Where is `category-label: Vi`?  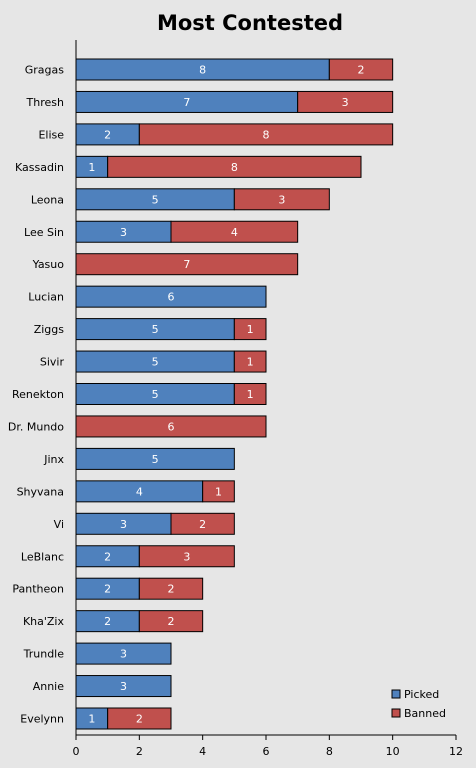 category-label: Vi is located at coordinates (59, 524).